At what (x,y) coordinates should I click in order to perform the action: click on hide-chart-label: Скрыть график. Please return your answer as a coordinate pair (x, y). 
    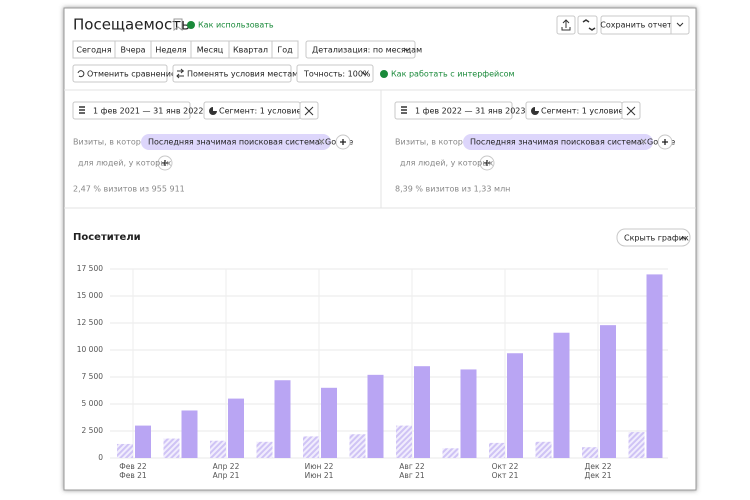
    Looking at the image, I should click on (656, 238).